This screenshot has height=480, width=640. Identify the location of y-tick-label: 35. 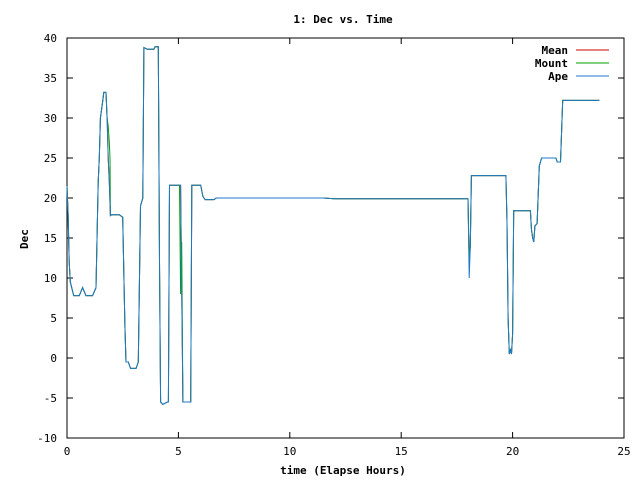
(50, 78).